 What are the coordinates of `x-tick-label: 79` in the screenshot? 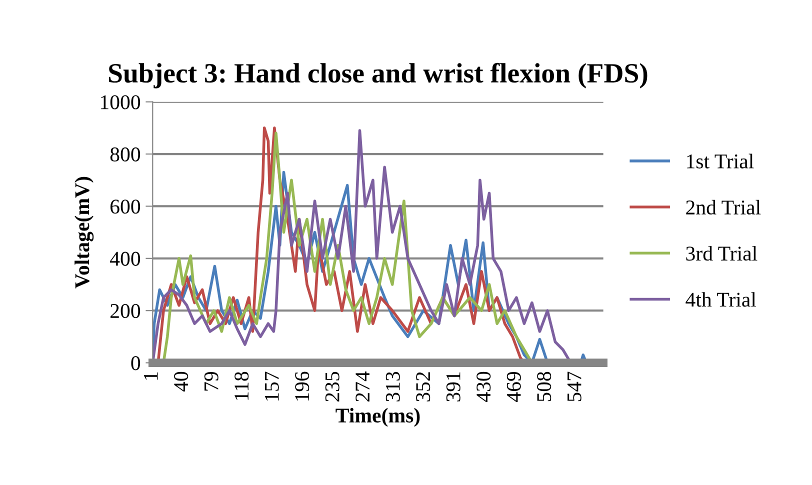 It's located at (211, 381).